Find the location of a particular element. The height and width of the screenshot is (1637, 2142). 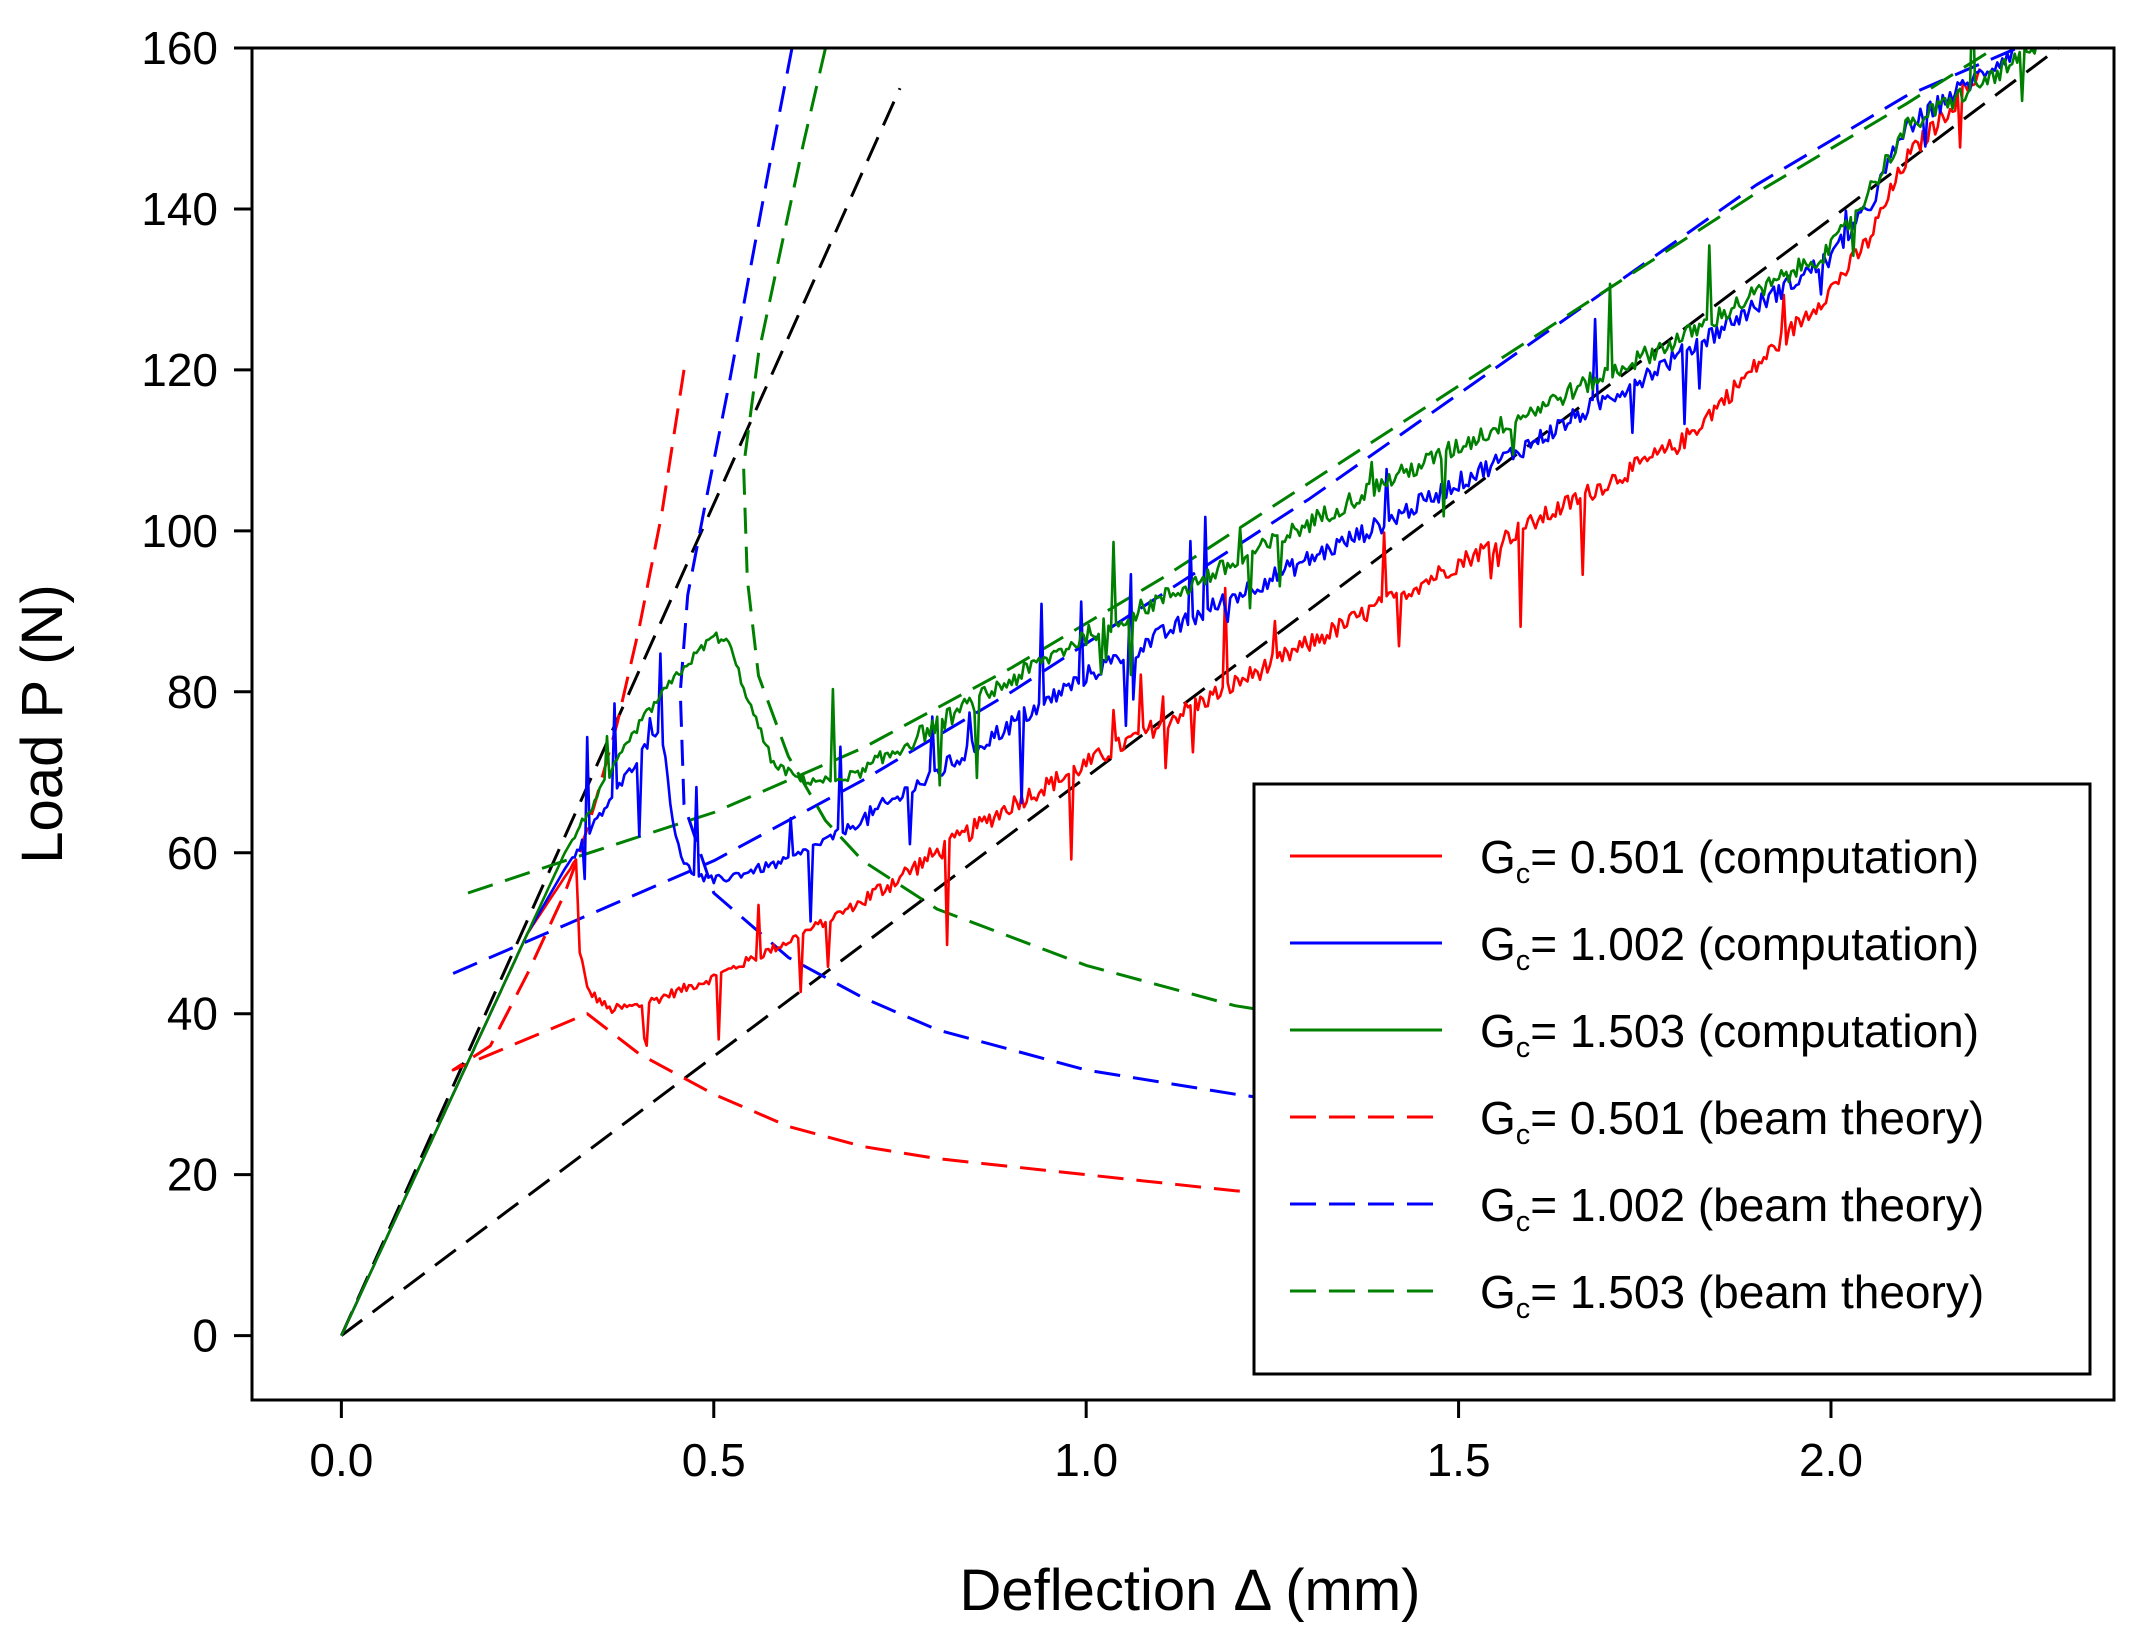

legend-label: Gc= 0.501 (beam theory) is located at coordinates (1732, 1121).